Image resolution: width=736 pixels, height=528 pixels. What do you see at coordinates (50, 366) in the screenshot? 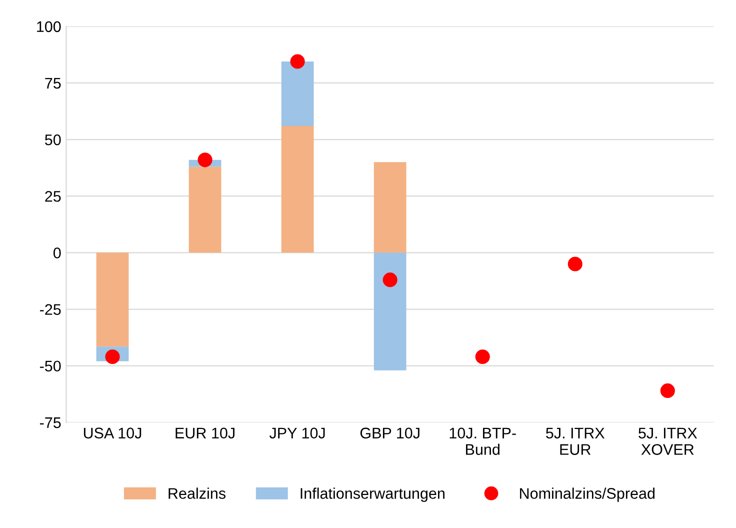
I see `y-tick-label: -50` at bounding box center [50, 366].